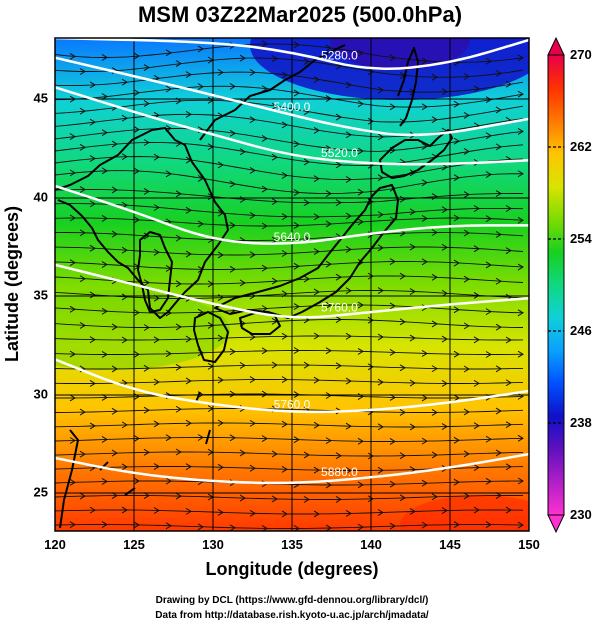  I want to click on colorbar-tick-label: 270, so click(581, 54).